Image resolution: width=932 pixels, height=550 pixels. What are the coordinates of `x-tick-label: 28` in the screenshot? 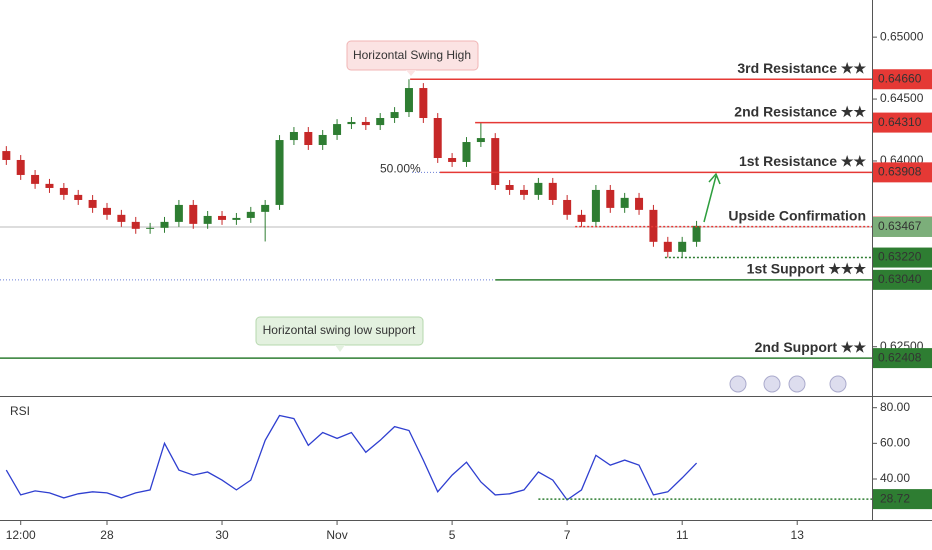 It's located at (107, 535).